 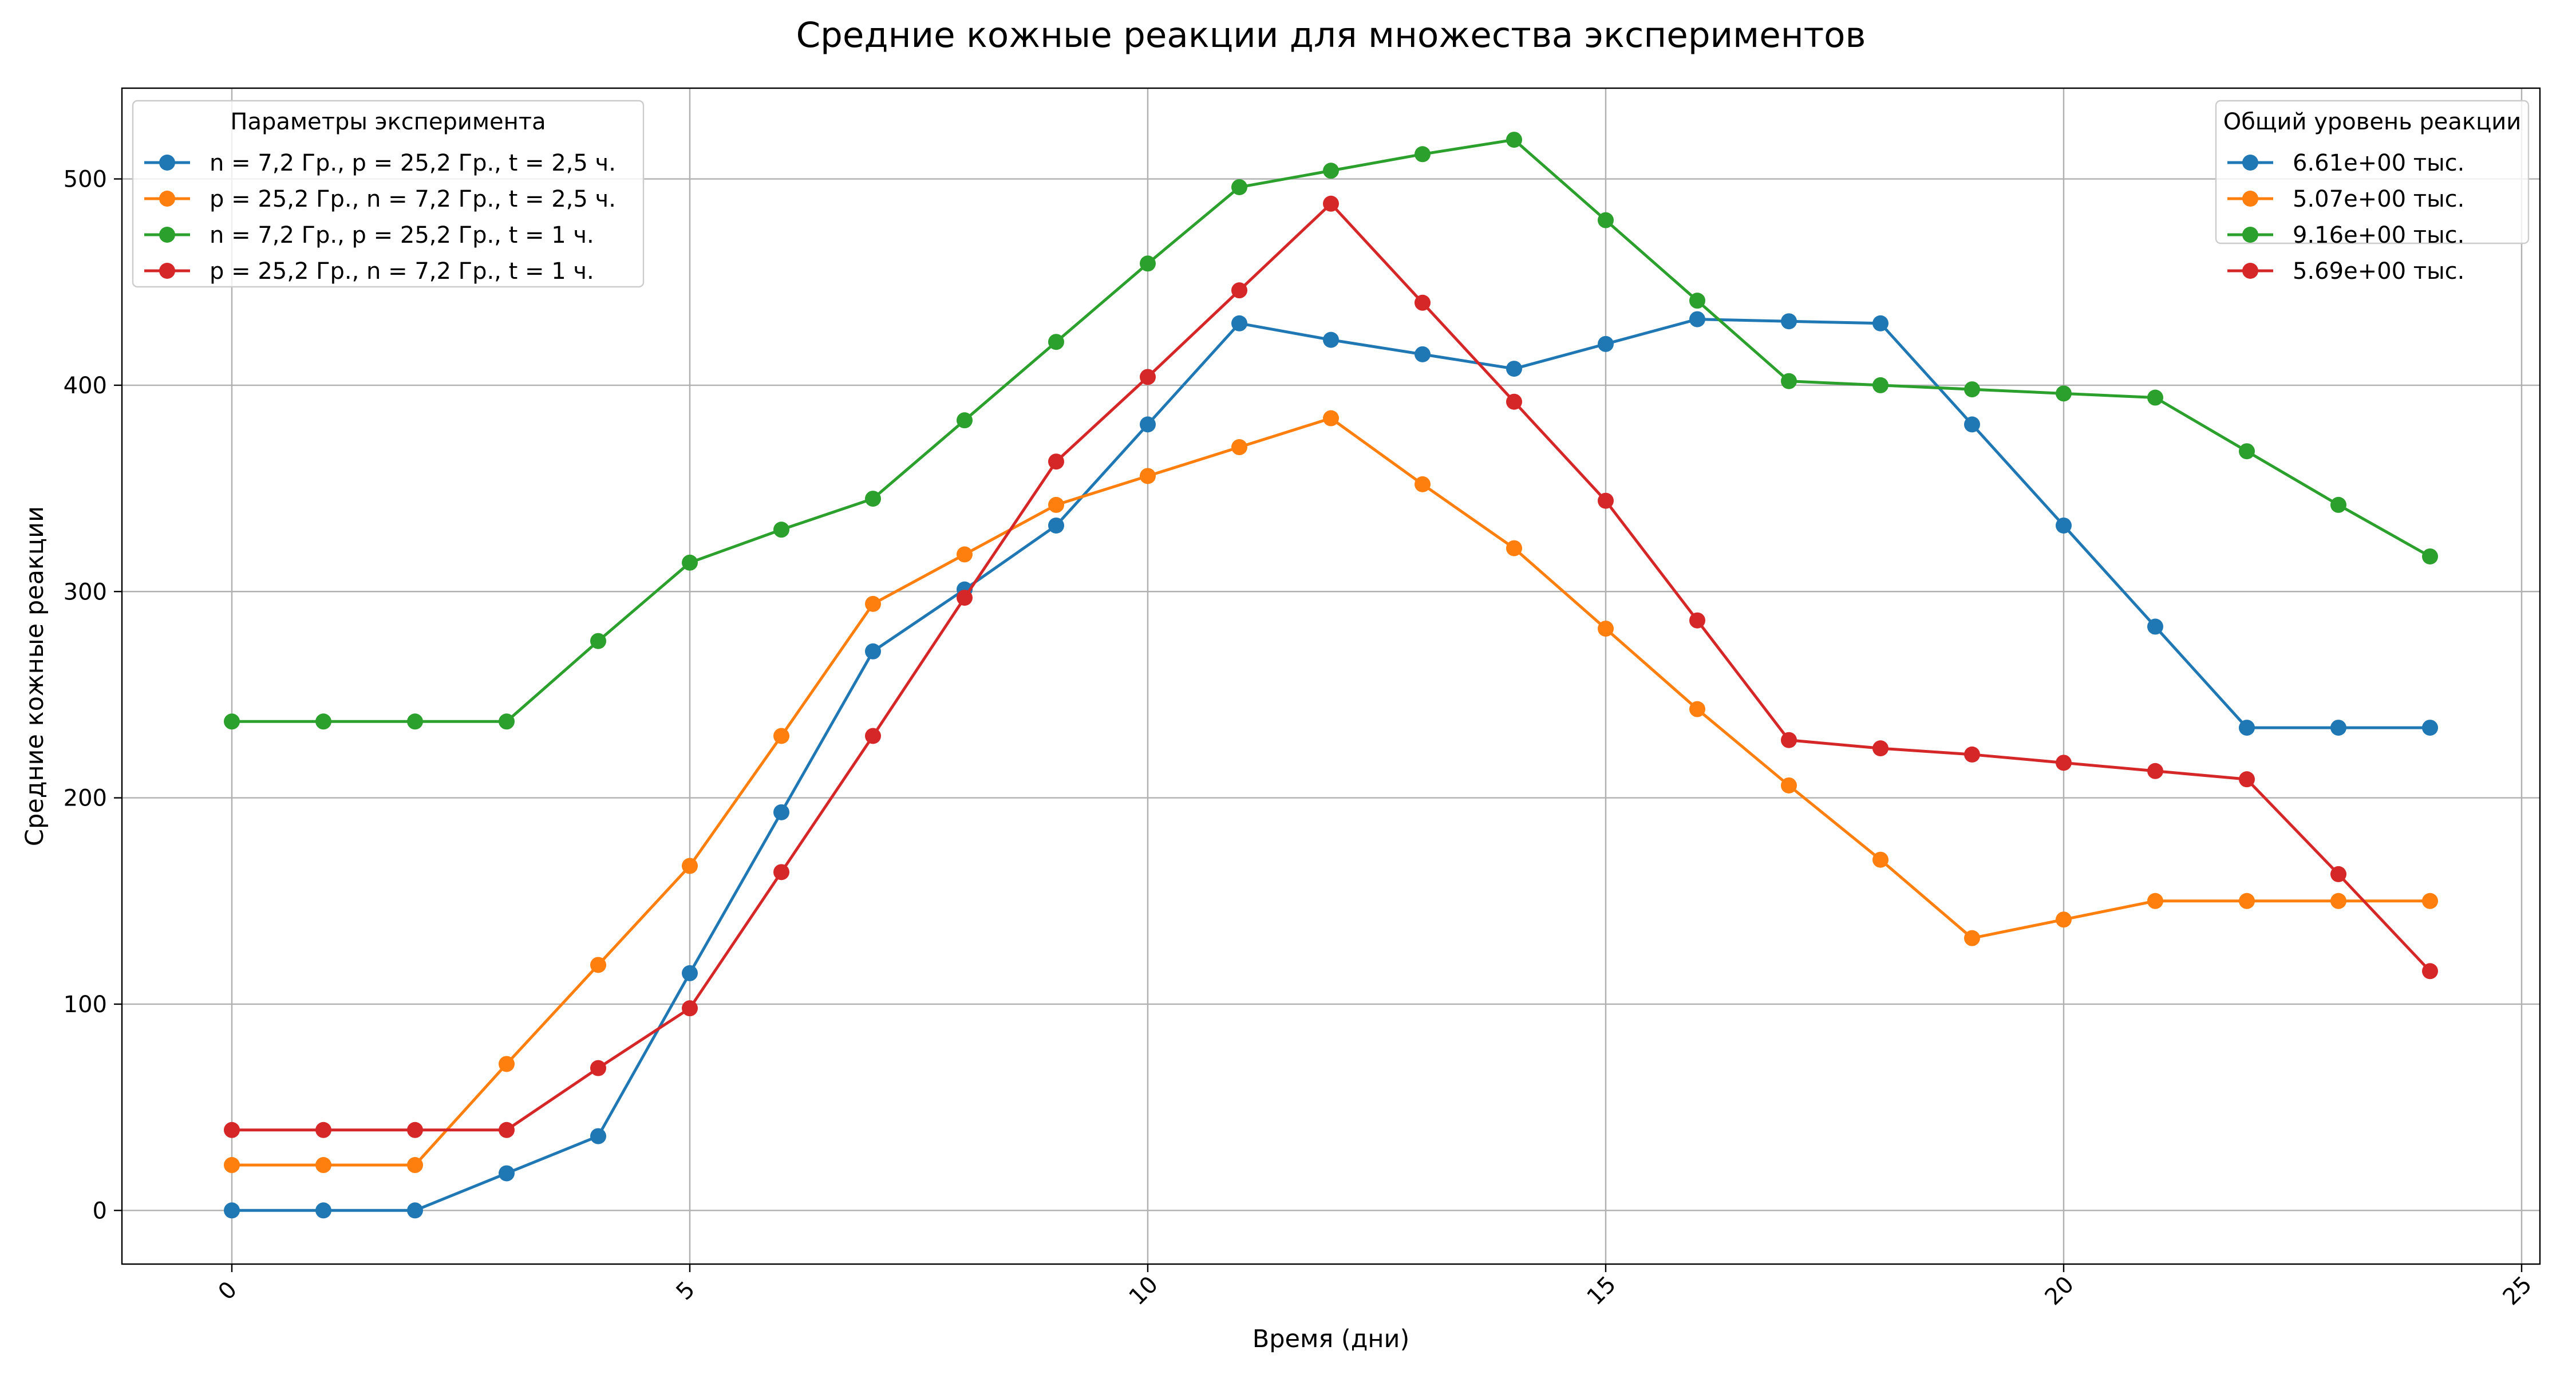 I want to click on legend-label: p = 25,2 Гр., n = 7,2 Гр., t = 2,5 ч., so click(x=413, y=199).